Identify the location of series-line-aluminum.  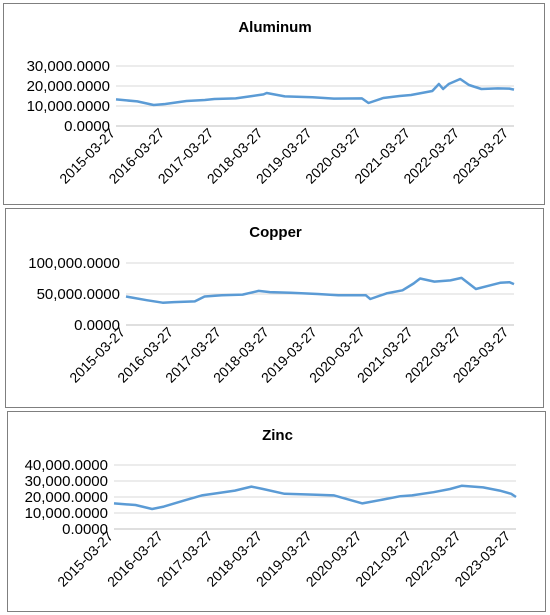
(315, 92).